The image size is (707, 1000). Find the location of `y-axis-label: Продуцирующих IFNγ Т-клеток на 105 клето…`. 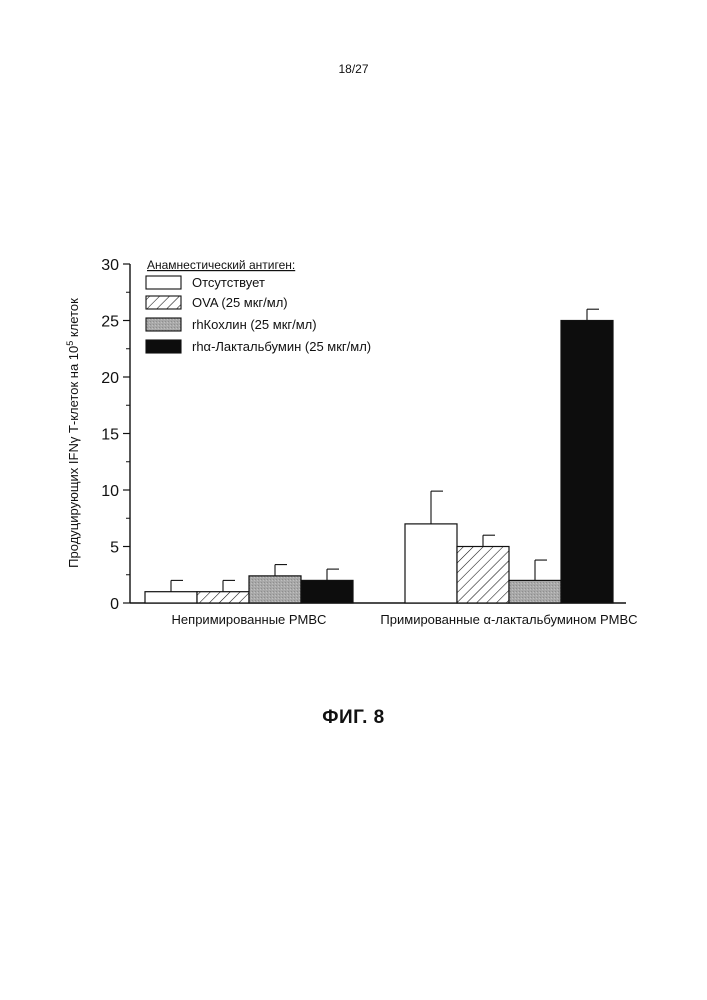

y-axis-label: Продуцирующих IFNγ Т-клеток на 105 клето… is located at coordinates (73, 433).